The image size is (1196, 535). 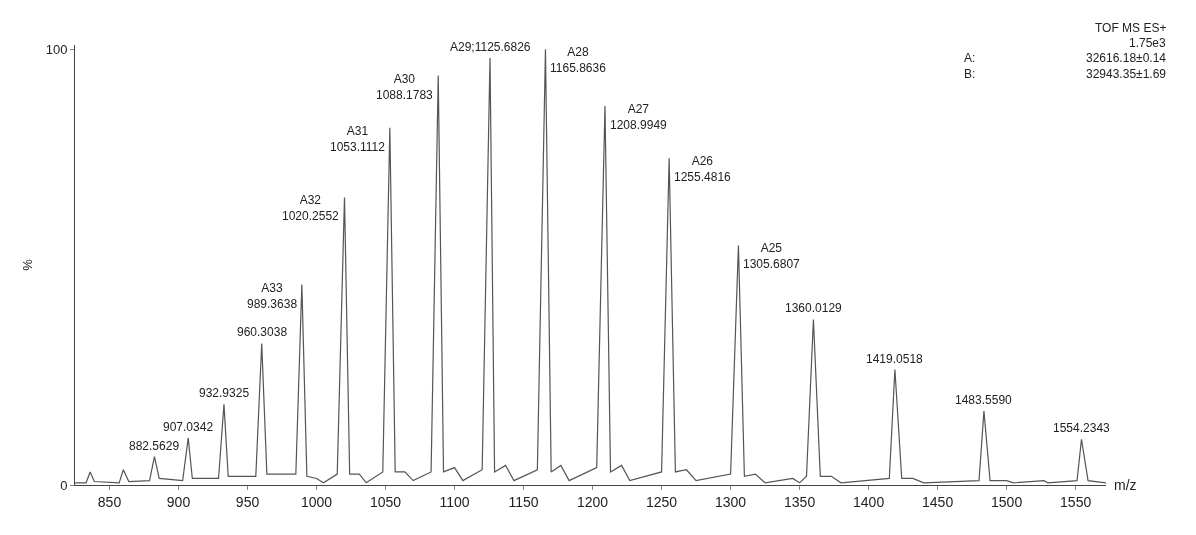 What do you see at coordinates (578, 60) in the screenshot?
I see `annotation: A28 1165.8636` at bounding box center [578, 60].